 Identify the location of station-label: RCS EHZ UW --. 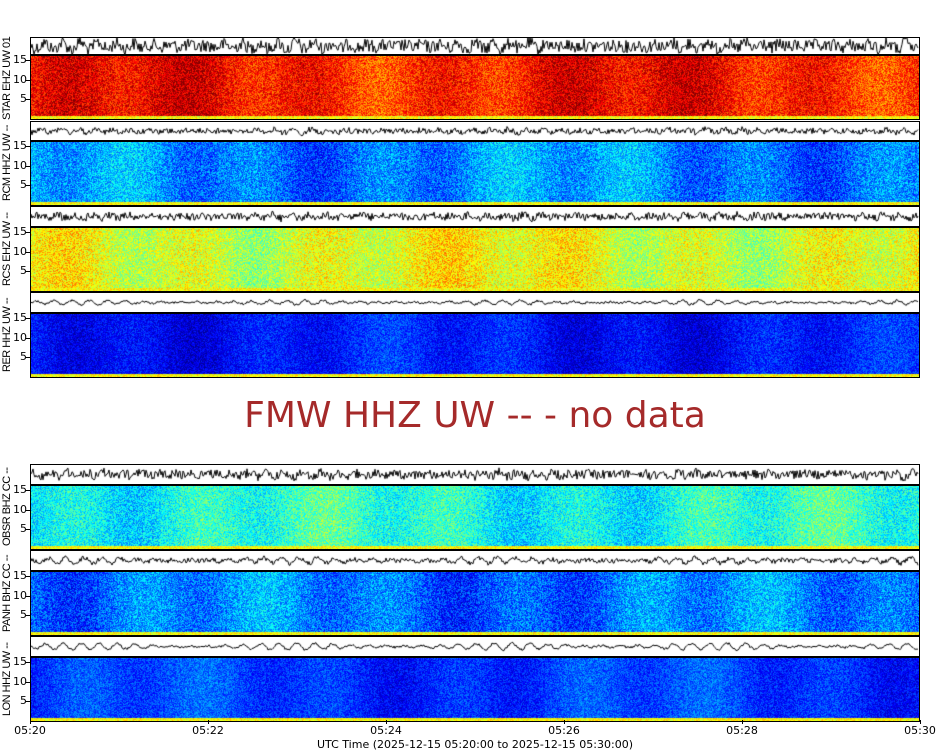
(7, 249).